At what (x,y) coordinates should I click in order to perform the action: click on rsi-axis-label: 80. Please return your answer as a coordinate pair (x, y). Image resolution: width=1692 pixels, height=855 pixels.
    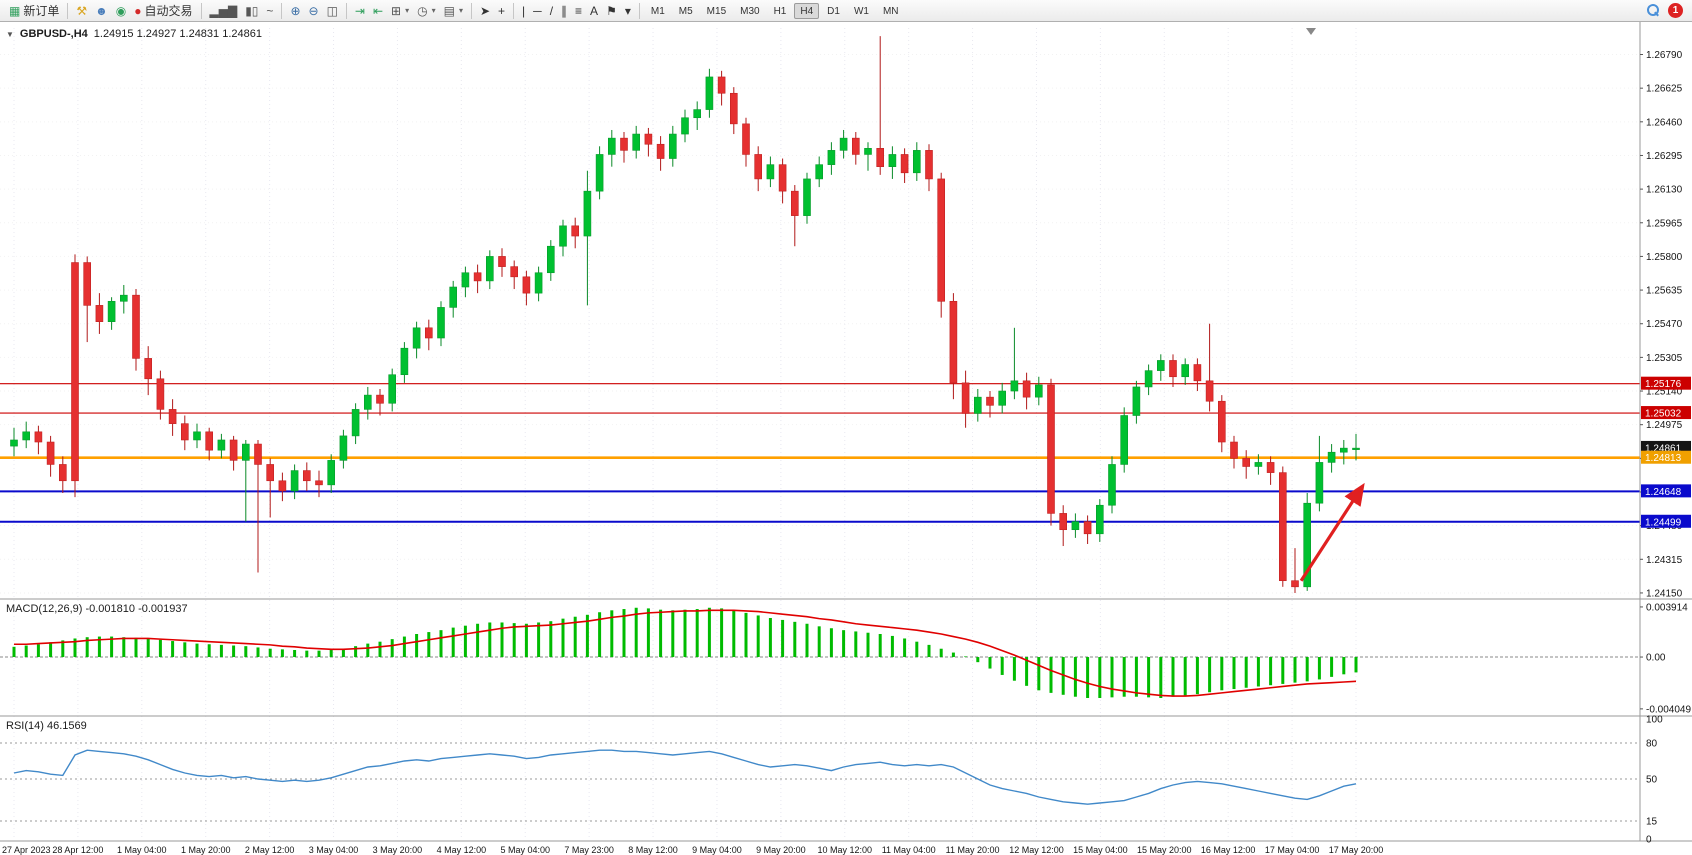
    Looking at the image, I should click on (1652, 744).